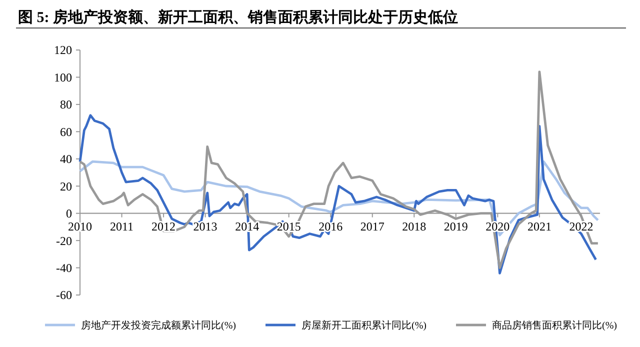 The height and width of the screenshot is (347, 640). What do you see at coordinates (69, 213) in the screenshot?
I see `y-tick-label: 0` at bounding box center [69, 213].